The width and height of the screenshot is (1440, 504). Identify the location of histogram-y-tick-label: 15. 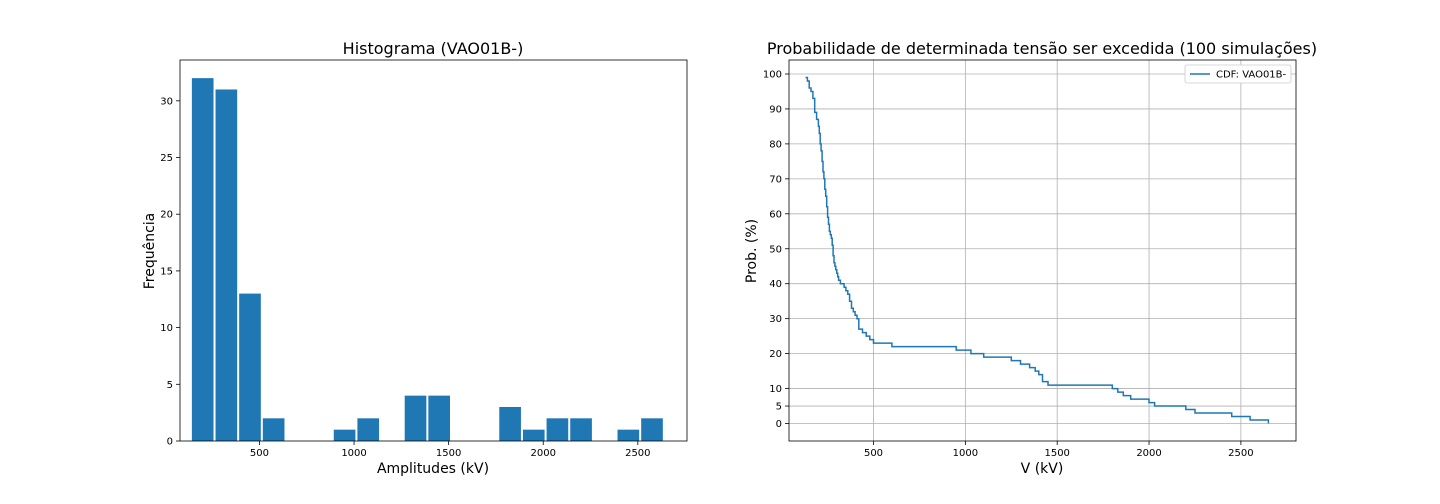
(166, 271).